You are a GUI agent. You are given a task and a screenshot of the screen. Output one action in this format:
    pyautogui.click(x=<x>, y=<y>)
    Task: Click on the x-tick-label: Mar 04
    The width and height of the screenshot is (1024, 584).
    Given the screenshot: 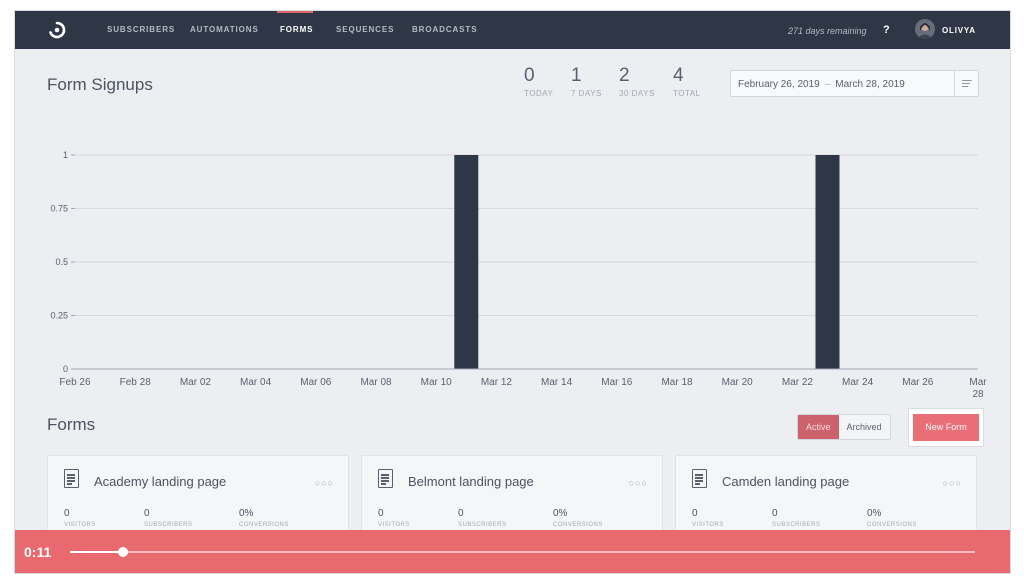 What is the action you would take?
    pyautogui.click(x=256, y=382)
    